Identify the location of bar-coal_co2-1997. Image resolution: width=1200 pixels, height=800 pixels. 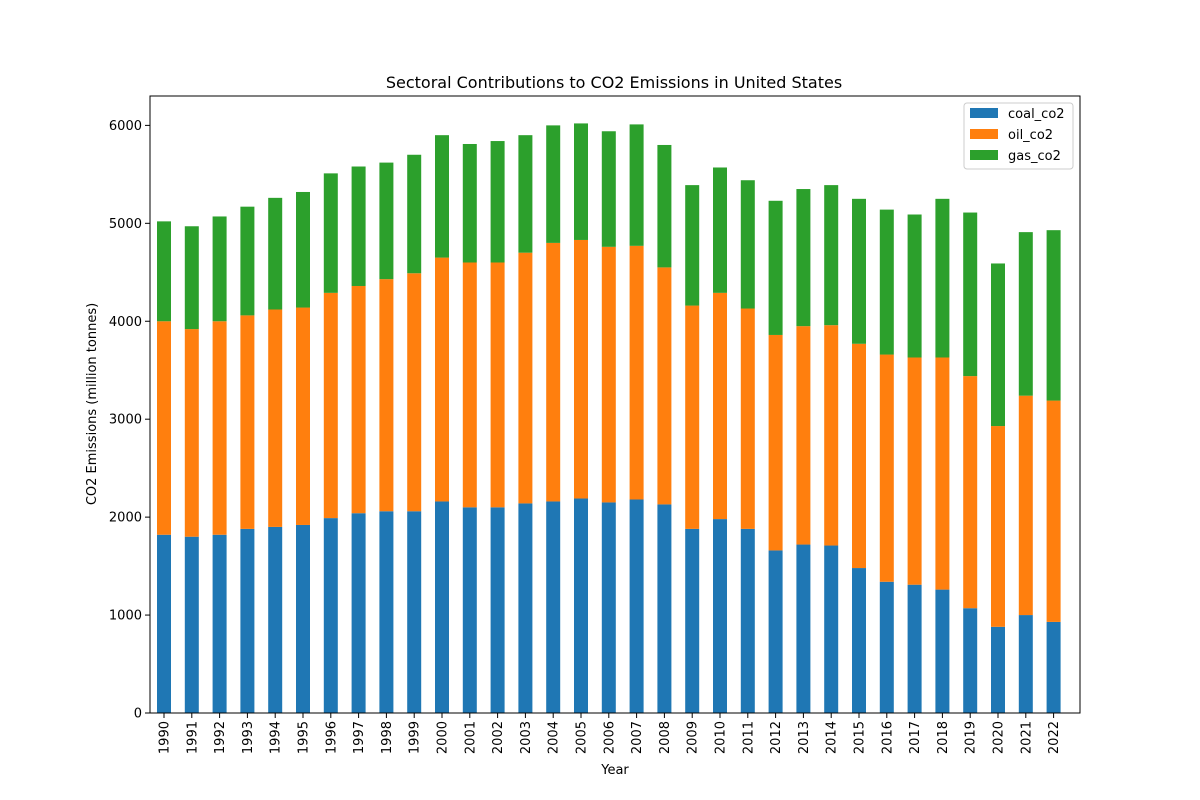
(358, 613).